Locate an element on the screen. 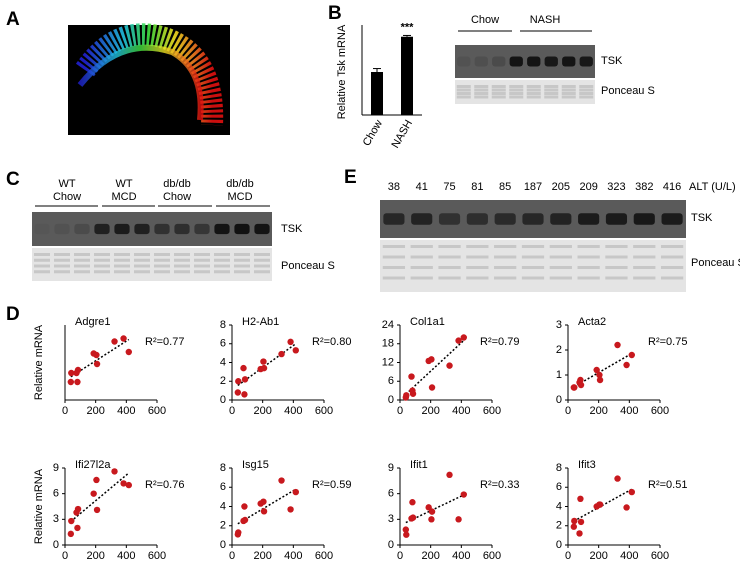 Image resolution: width=740 pixels, height=565 pixels. panel-label: C is located at coordinates (13, 179).